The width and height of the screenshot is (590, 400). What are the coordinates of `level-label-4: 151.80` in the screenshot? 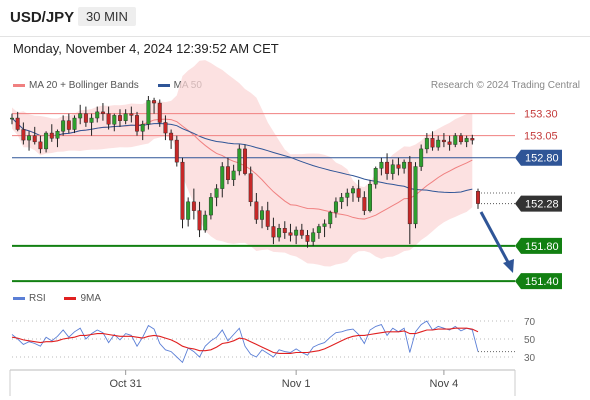 It's located at (542, 247).